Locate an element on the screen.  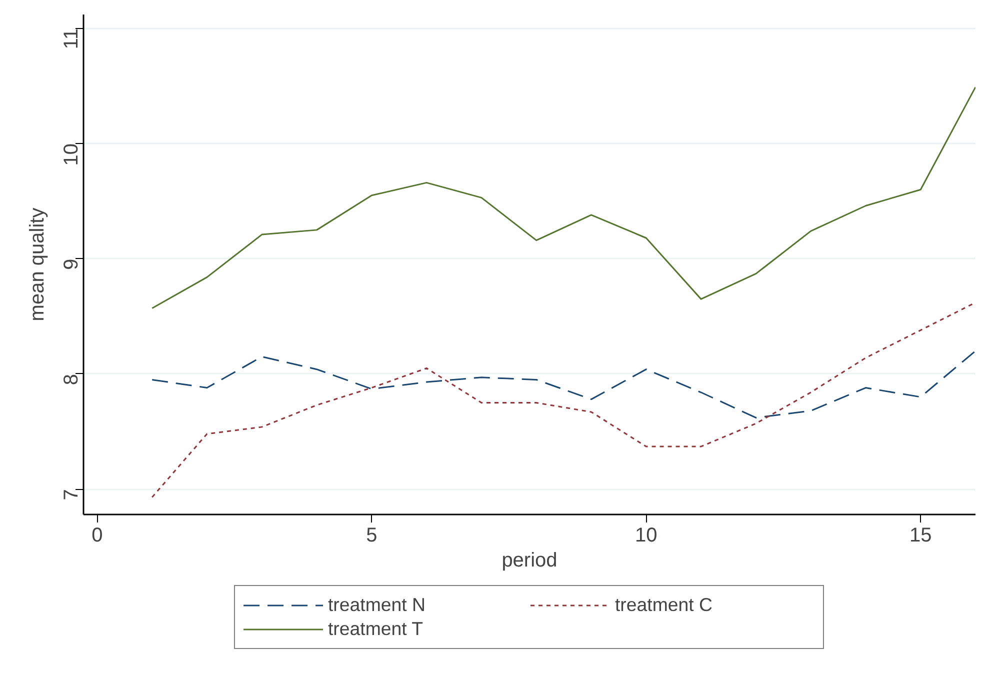
x-tick-label: 5 is located at coordinates (372, 535).